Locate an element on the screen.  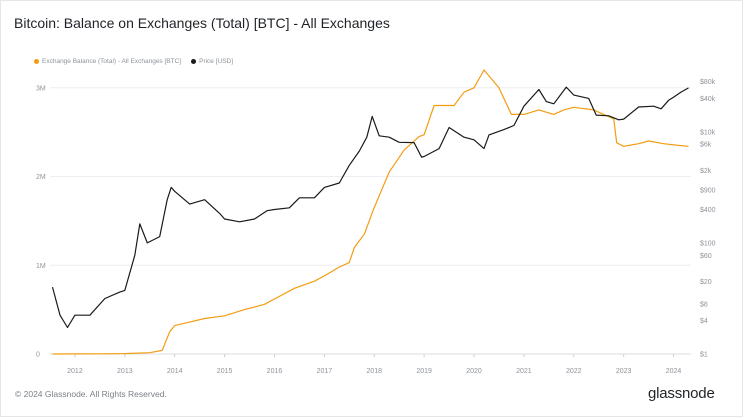
x-tick-label: 2015 is located at coordinates (225, 371).